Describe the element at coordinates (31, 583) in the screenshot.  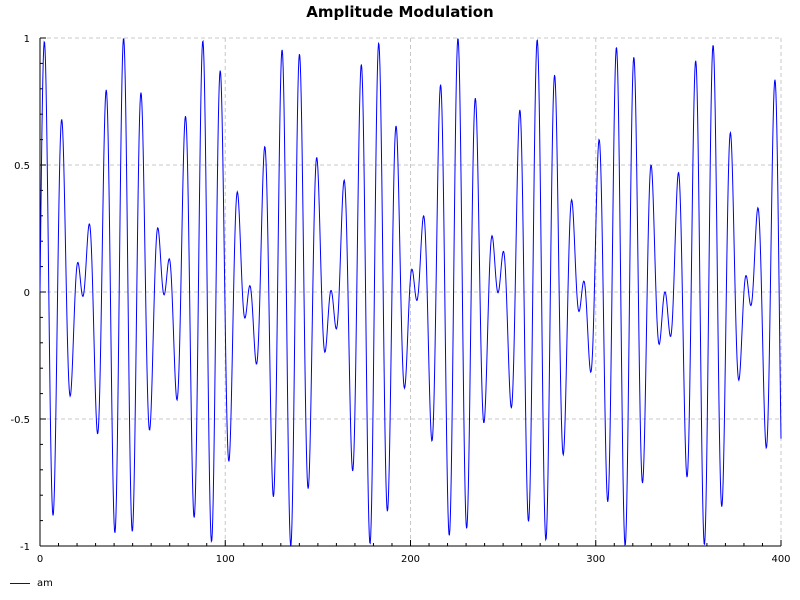
I see `legend: am` at that location.